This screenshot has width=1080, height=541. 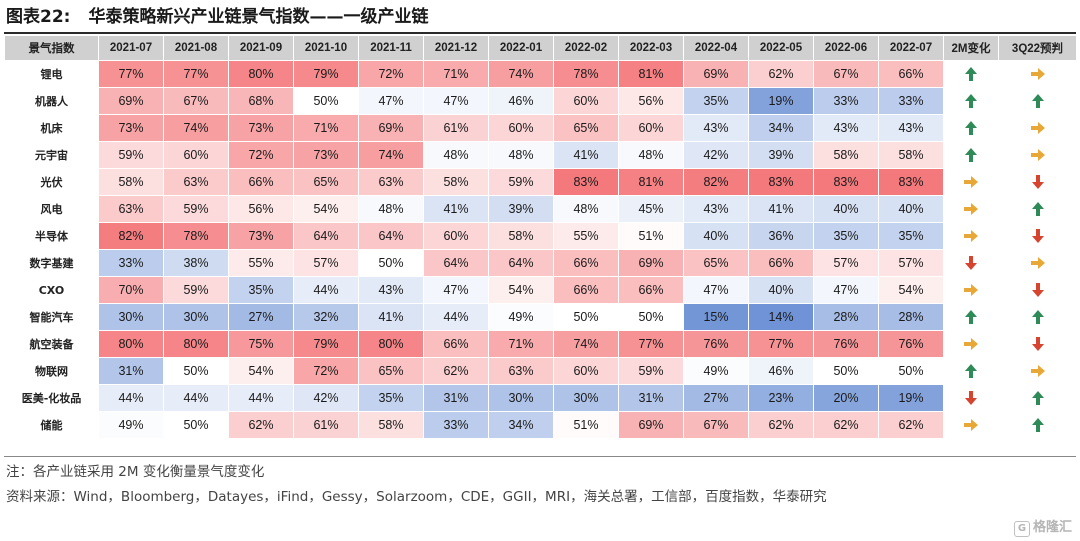 What do you see at coordinates (51, 425) in the screenshot?
I see `row-label: 储能` at bounding box center [51, 425].